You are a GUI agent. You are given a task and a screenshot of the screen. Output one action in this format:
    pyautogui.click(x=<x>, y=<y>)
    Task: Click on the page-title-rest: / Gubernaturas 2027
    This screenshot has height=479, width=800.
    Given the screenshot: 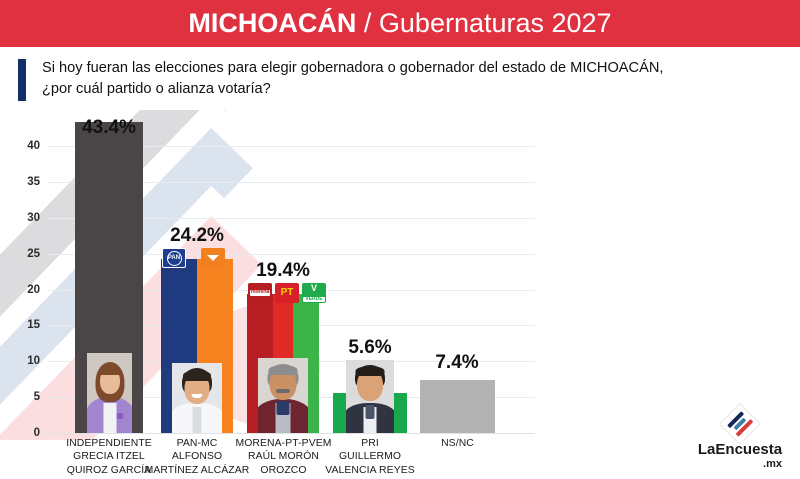 What is the action you would take?
    pyautogui.click(x=484, y=23)
    